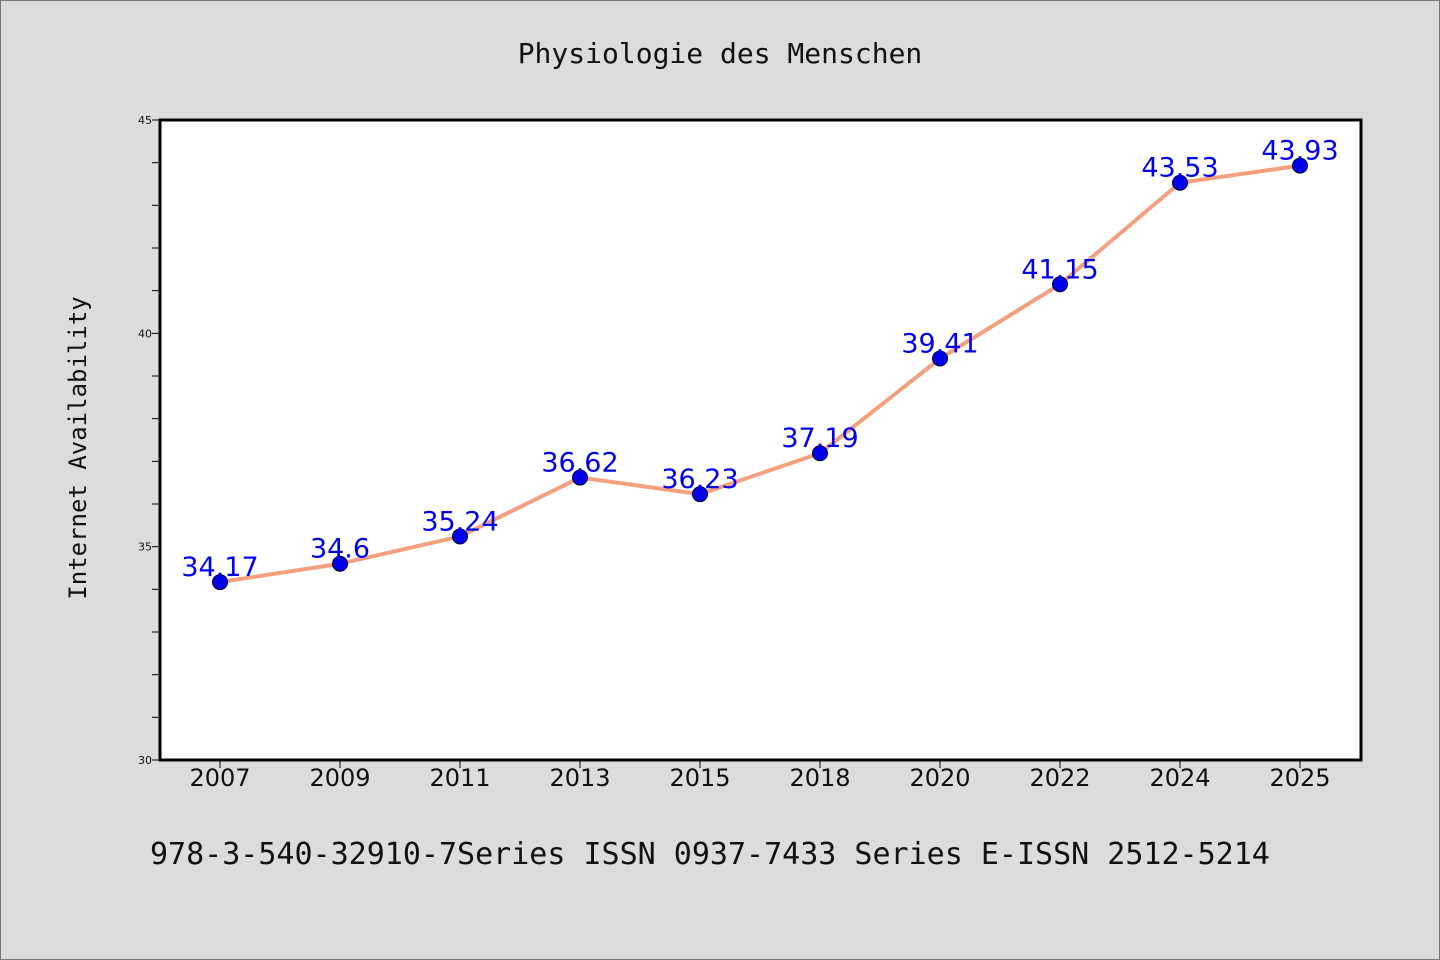 Image resolution: width=1440 pixels, height=960 pixels. I want to click on chart-title: Physiologie des Menschen, so click(720, 53).